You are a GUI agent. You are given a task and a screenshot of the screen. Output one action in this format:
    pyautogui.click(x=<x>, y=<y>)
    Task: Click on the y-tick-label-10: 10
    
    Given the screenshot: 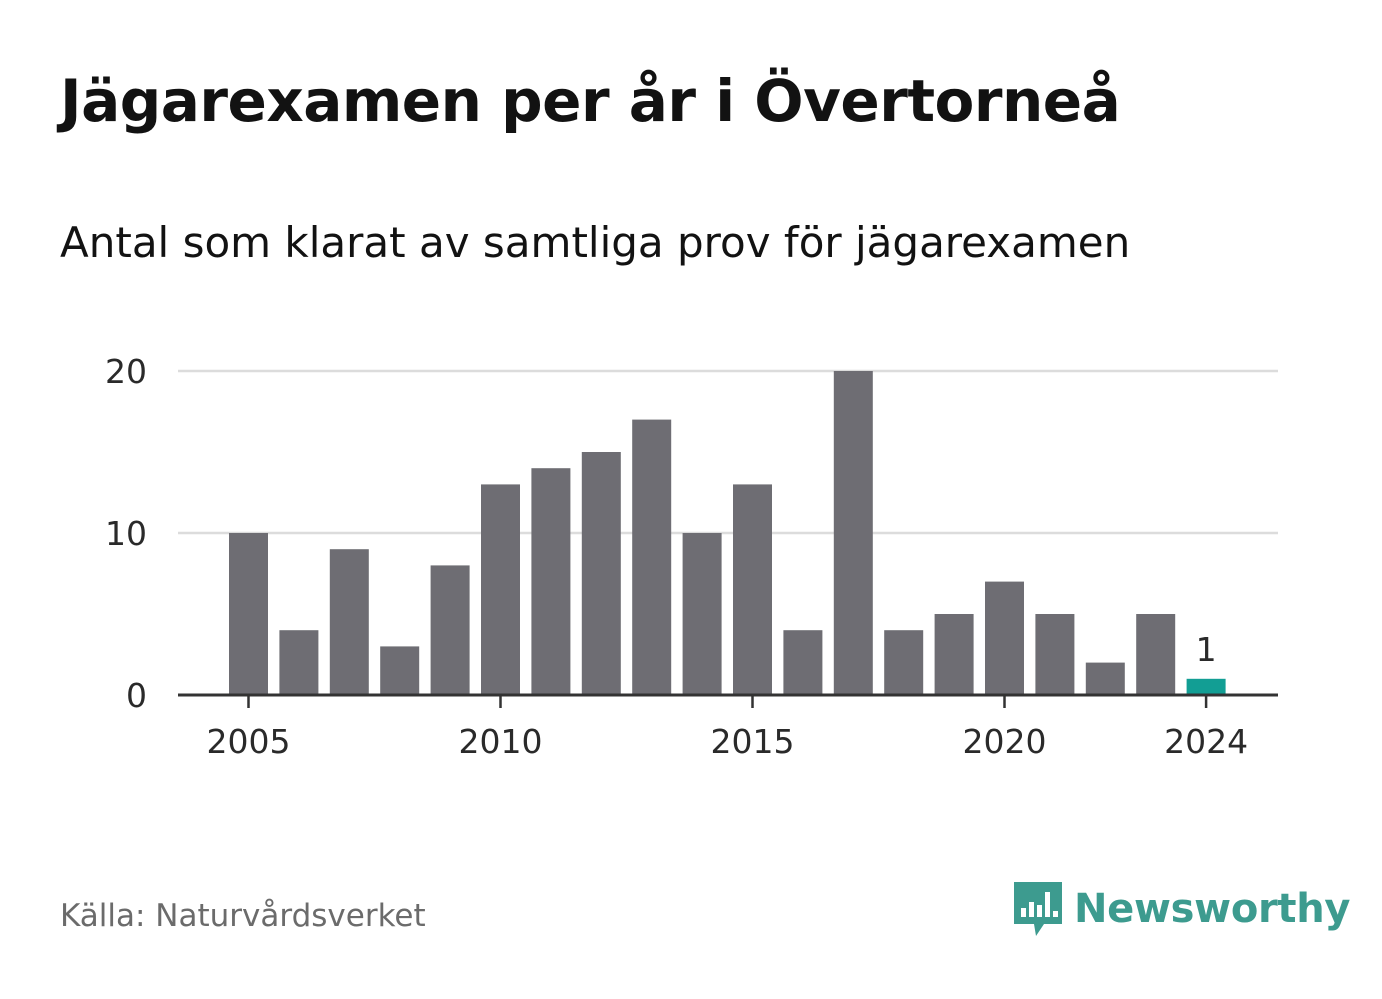 What is the action you would take?
    pyautogui.click(x=126, y=533)
    